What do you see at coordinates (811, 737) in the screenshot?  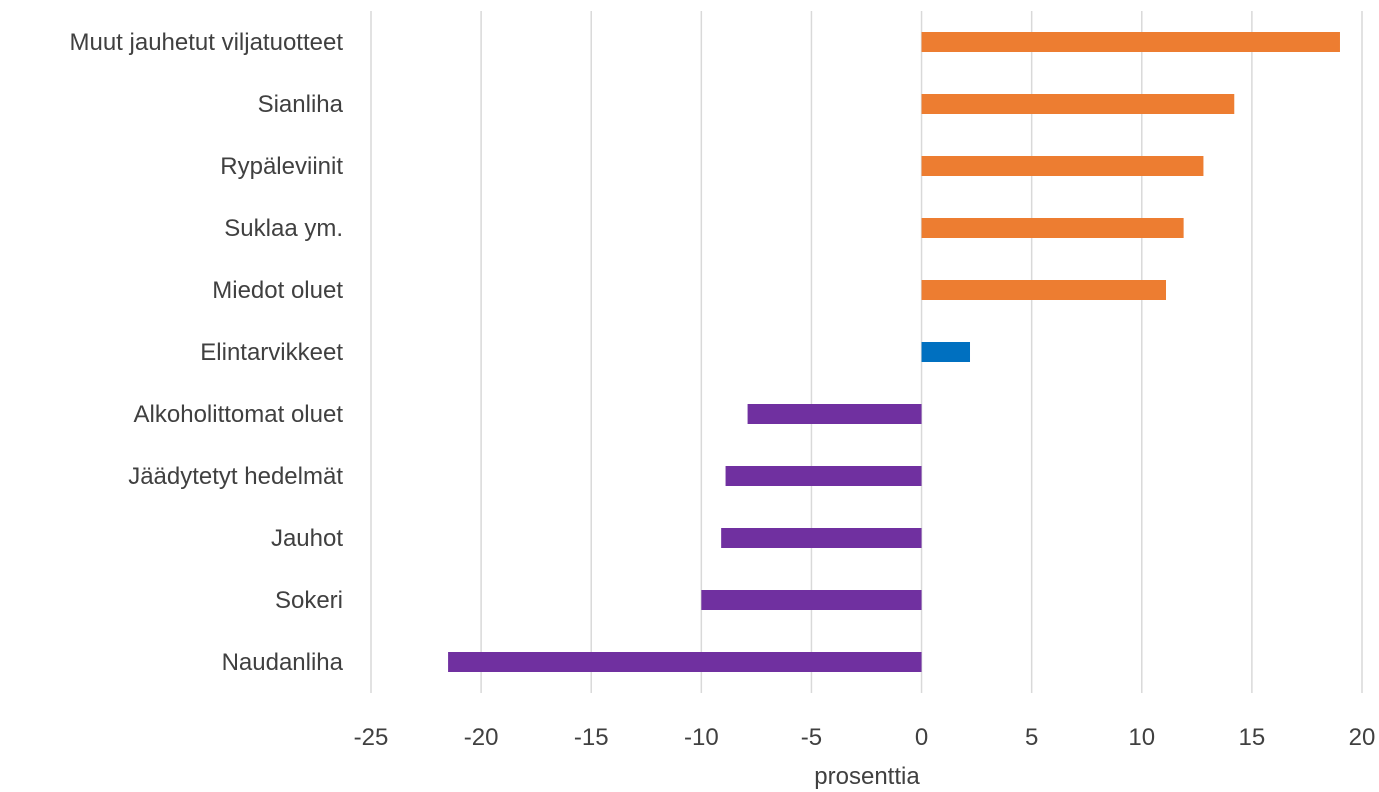 I see `x-tick-label: -5` at bounding box center [811, 737].